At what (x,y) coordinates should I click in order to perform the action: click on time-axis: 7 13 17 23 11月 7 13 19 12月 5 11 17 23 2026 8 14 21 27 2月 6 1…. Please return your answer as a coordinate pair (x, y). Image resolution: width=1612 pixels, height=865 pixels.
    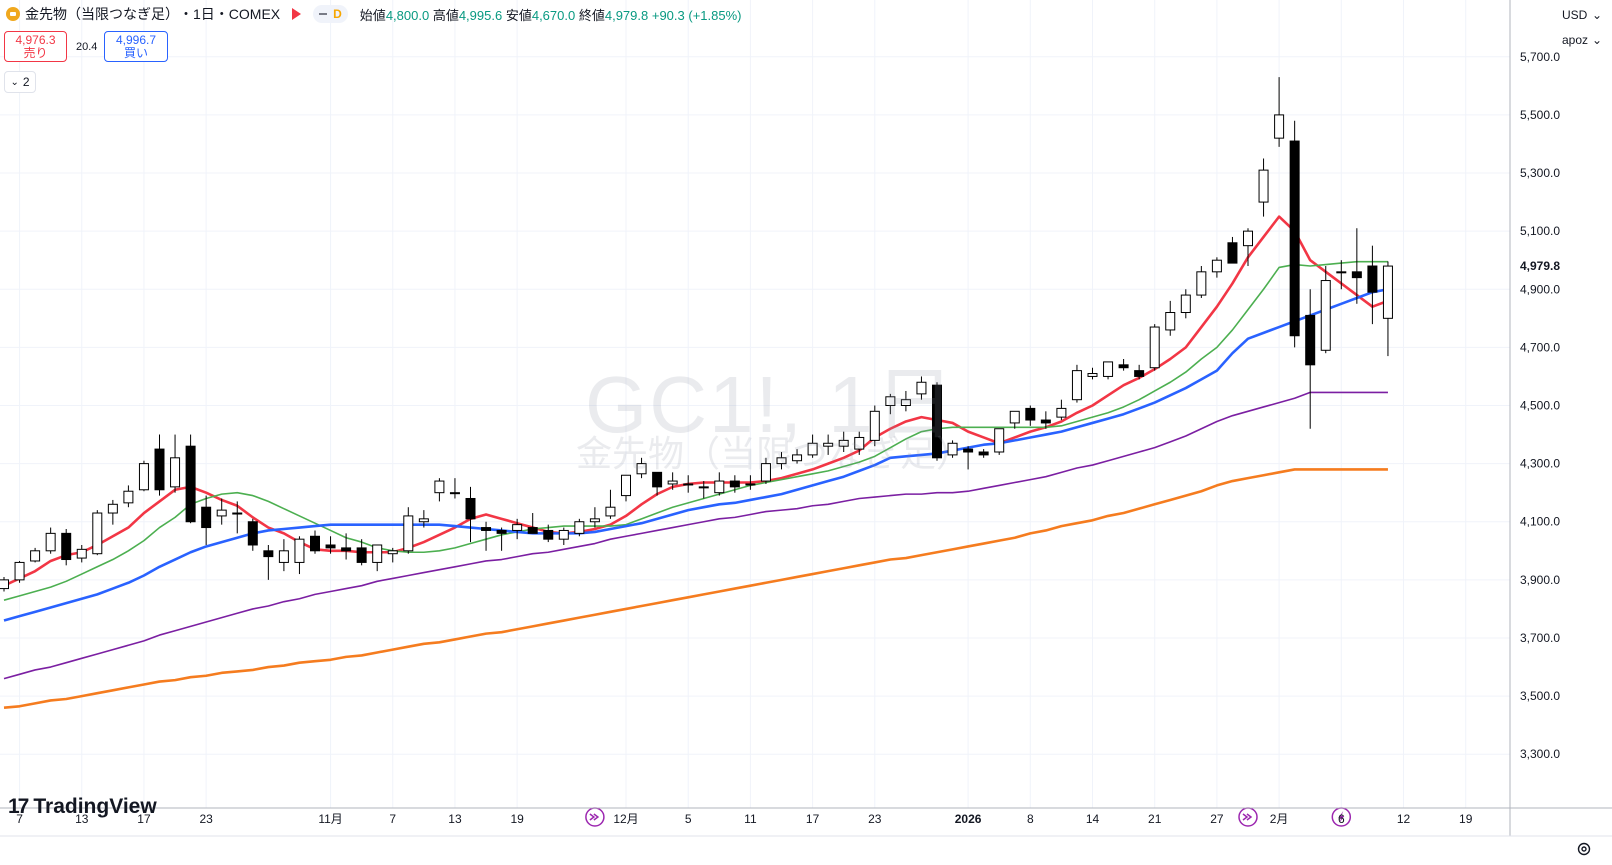
    Looking at the image, I should click on (806, 822).